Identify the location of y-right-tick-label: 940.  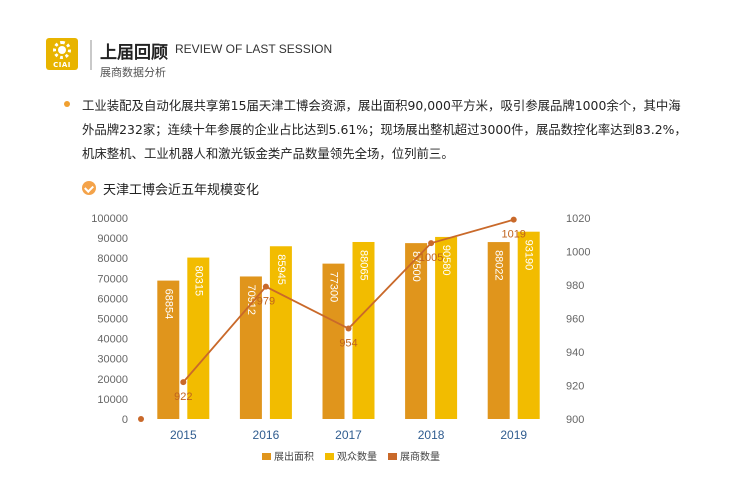
(575, 353).